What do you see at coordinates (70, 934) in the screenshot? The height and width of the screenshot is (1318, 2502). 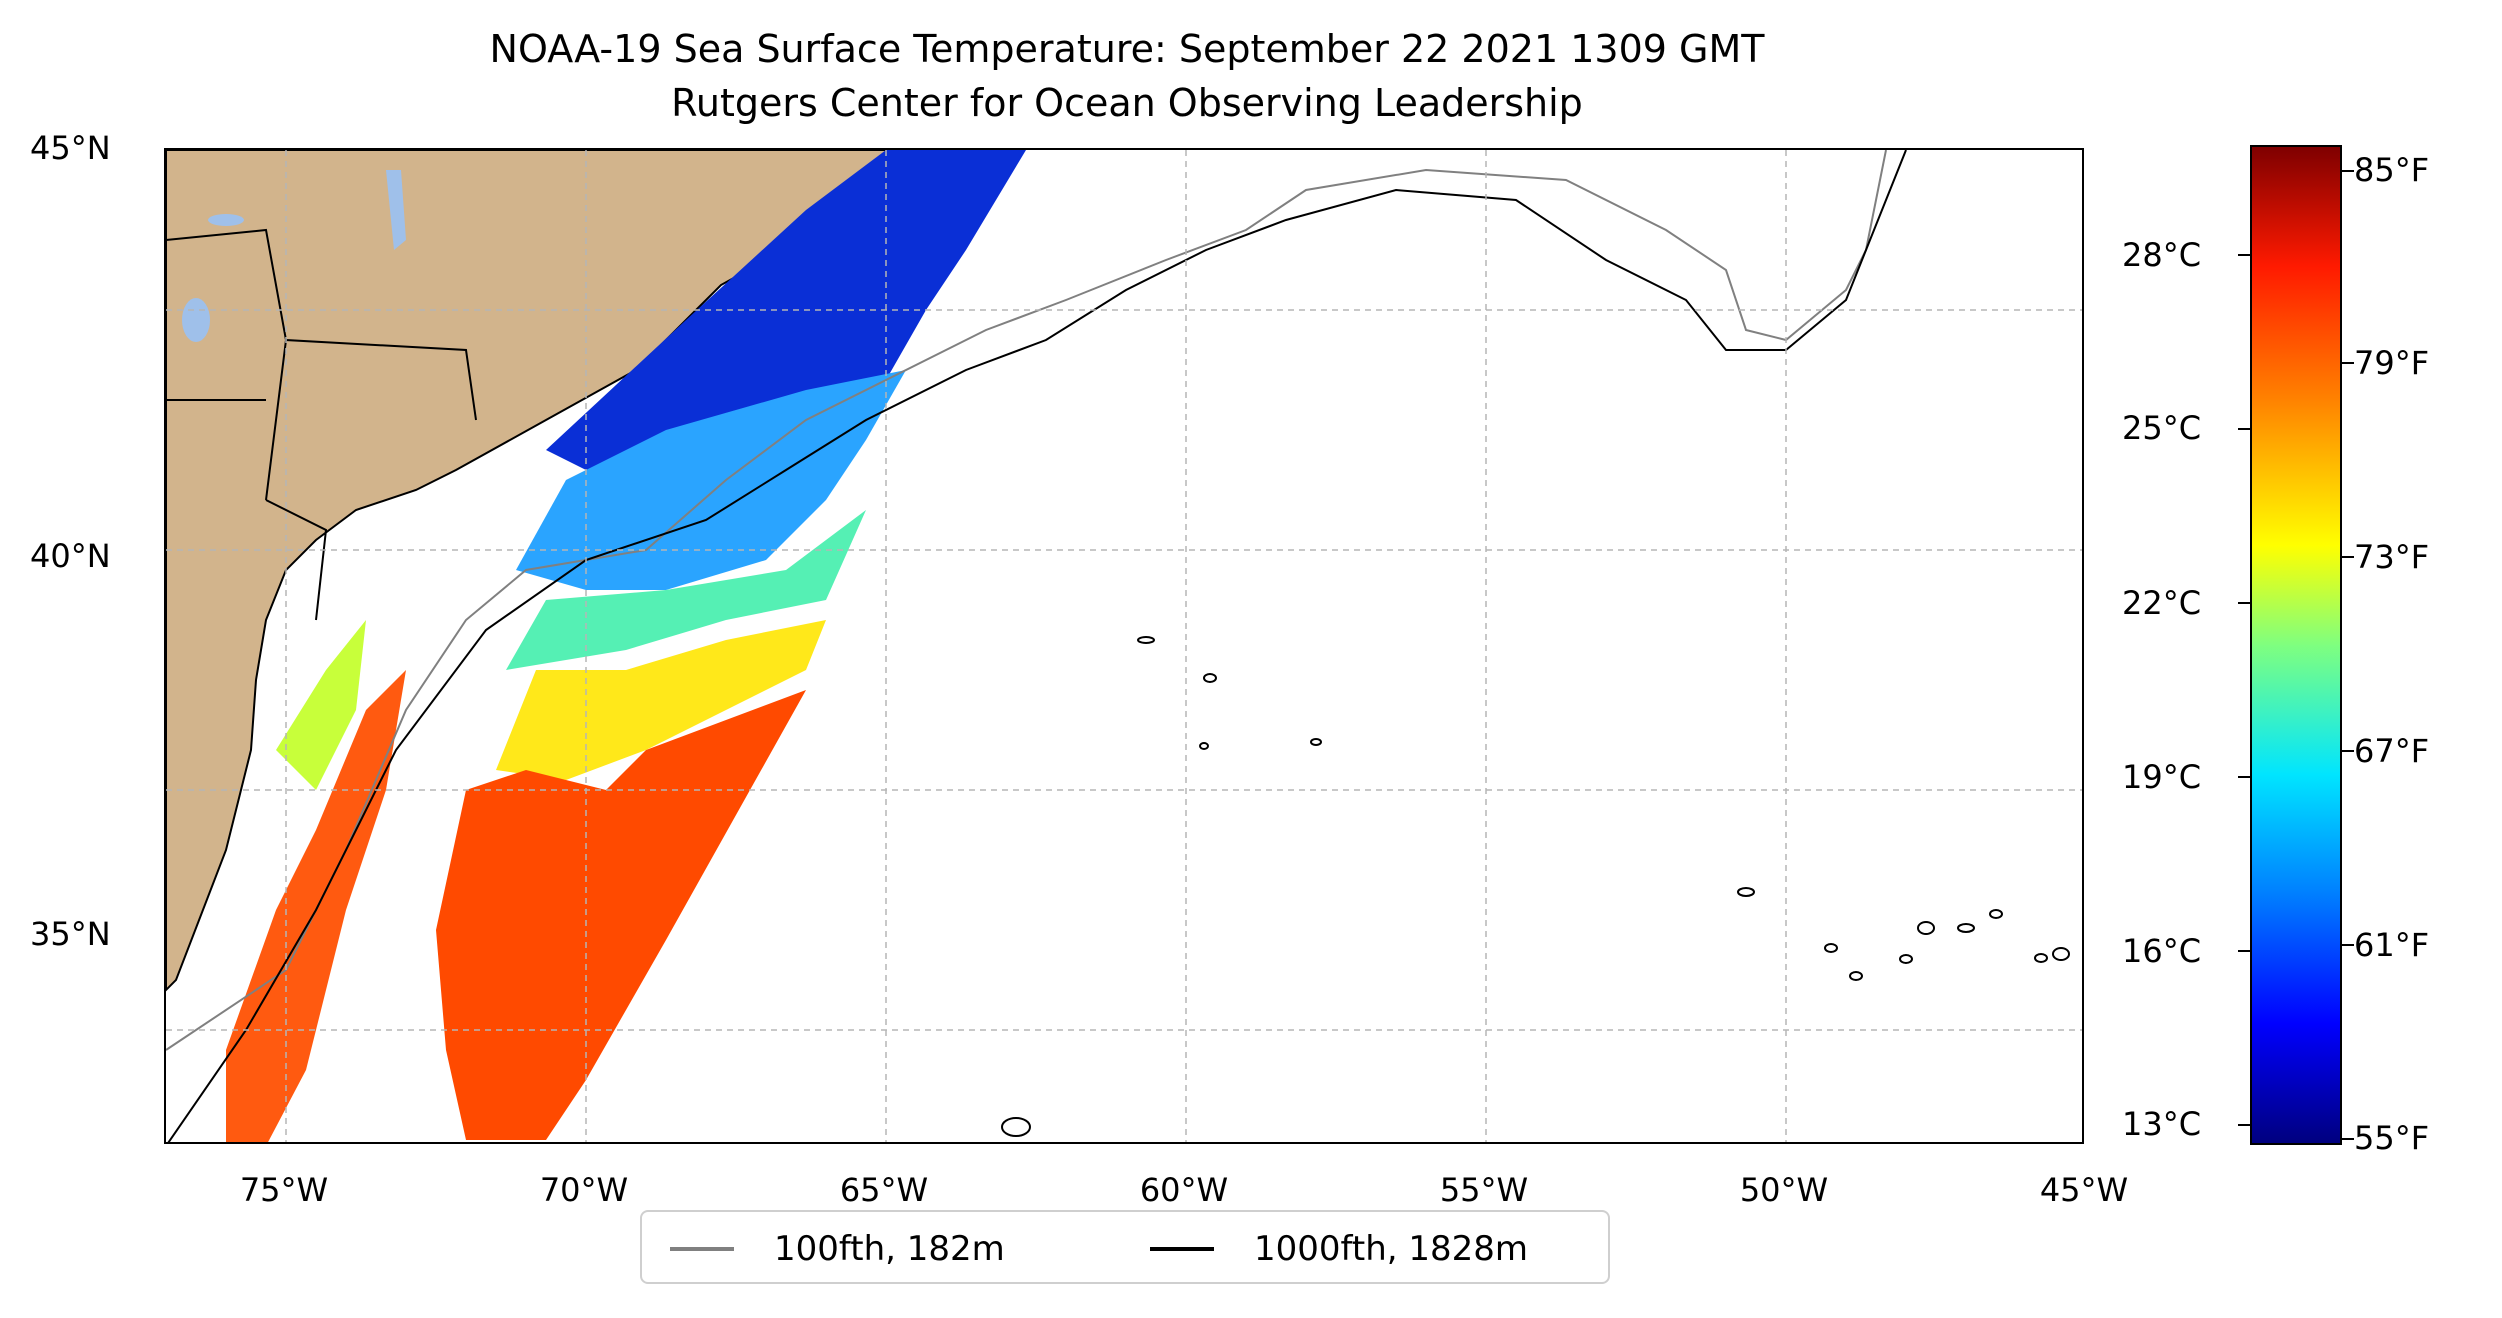 I see `lat-label-35n: 35°N` at bounding box center [70, 934].